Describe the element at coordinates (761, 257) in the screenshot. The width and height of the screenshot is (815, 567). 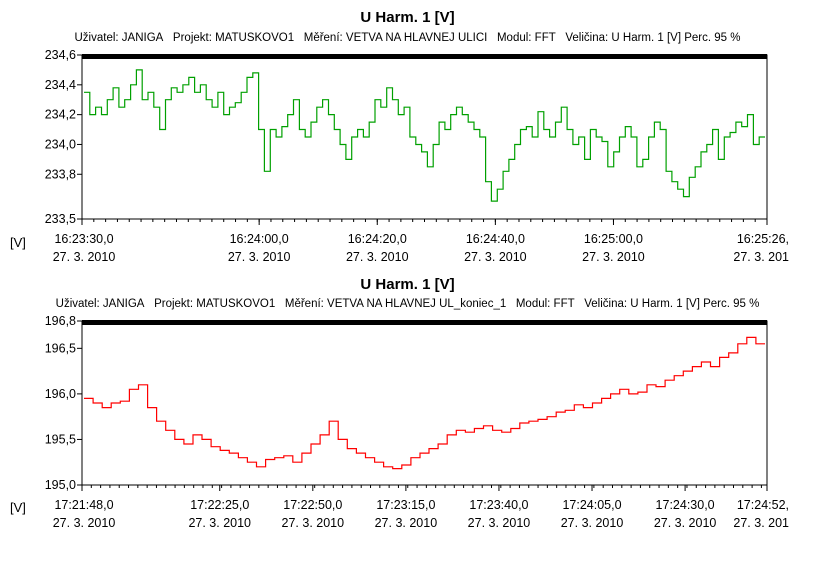
I see `chart-1-xtick-date-5: 27. 3. 201` at that location.